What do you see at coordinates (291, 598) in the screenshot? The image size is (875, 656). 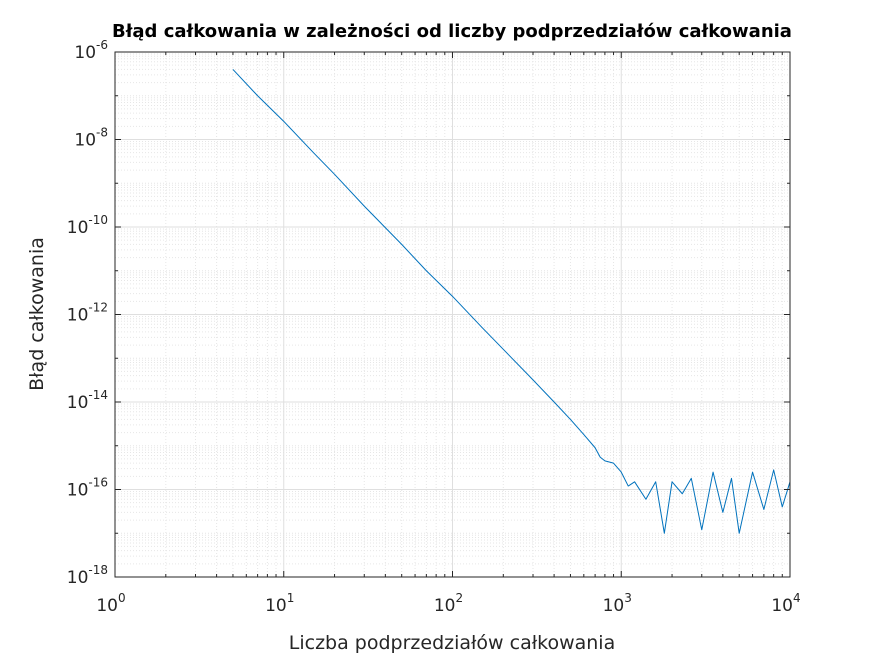 I see `x-tick-exponent: 1` at bounding box center [291, 598].